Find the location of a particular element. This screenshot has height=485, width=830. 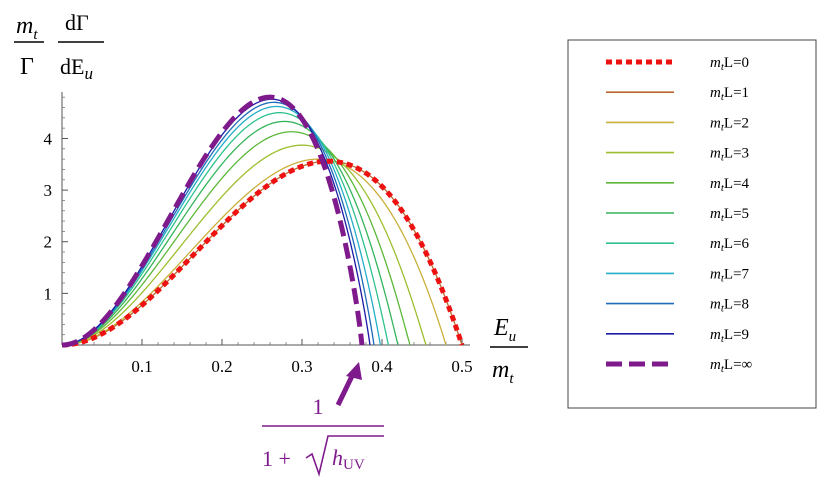

y-tick-label: 4 is located at coordinates (48, 138).